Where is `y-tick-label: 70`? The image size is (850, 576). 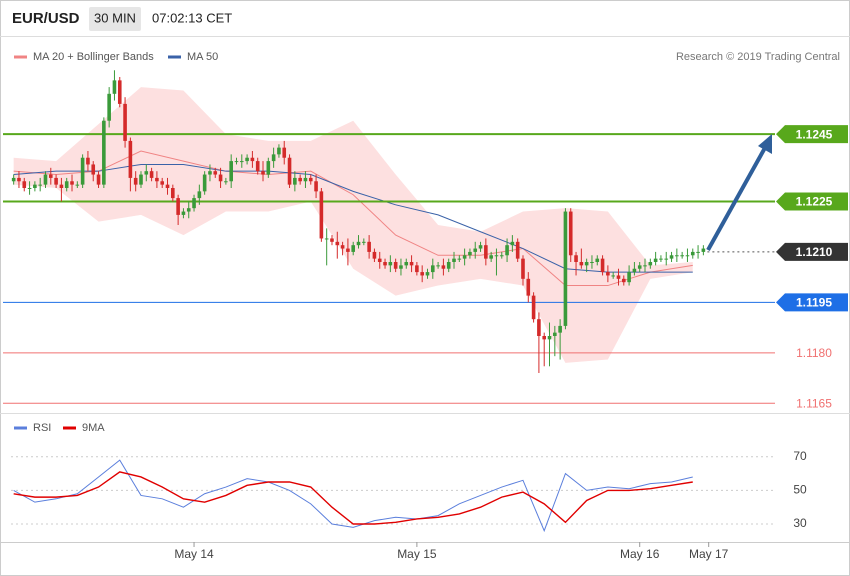
y-tick-label: 70 is located at coordinates (800, 456).